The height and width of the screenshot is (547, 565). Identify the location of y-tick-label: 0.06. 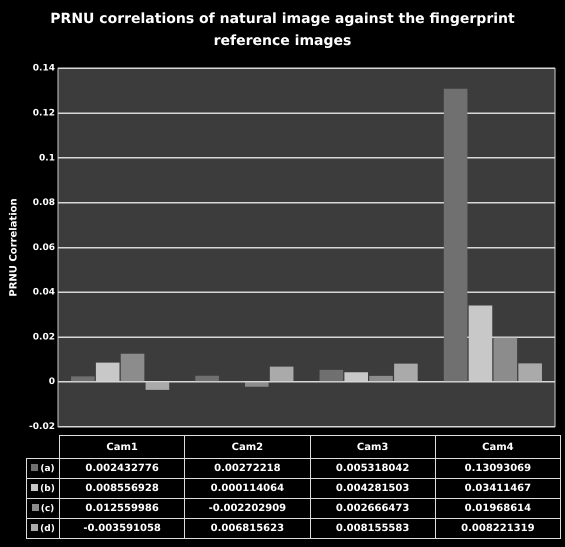
(43, 247).